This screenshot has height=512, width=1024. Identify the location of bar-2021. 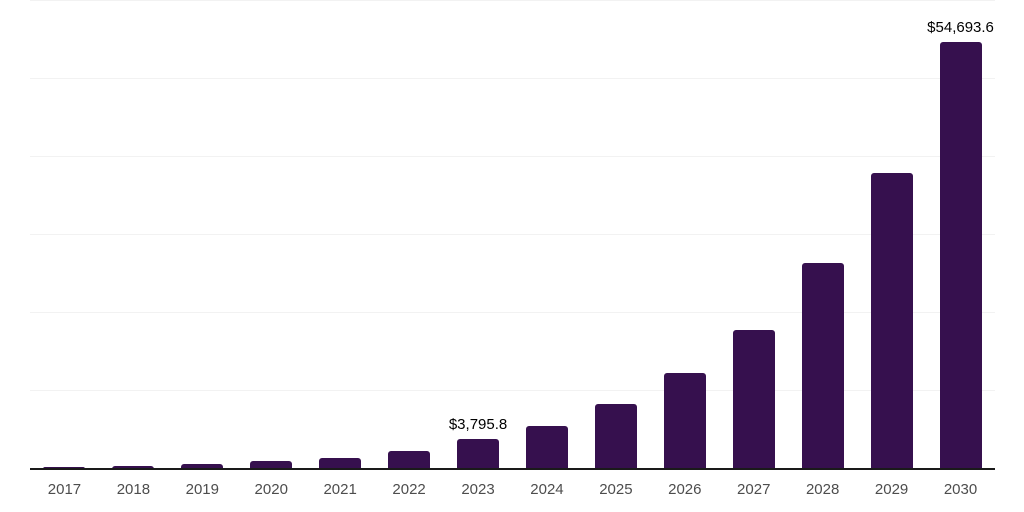
(340, 463).